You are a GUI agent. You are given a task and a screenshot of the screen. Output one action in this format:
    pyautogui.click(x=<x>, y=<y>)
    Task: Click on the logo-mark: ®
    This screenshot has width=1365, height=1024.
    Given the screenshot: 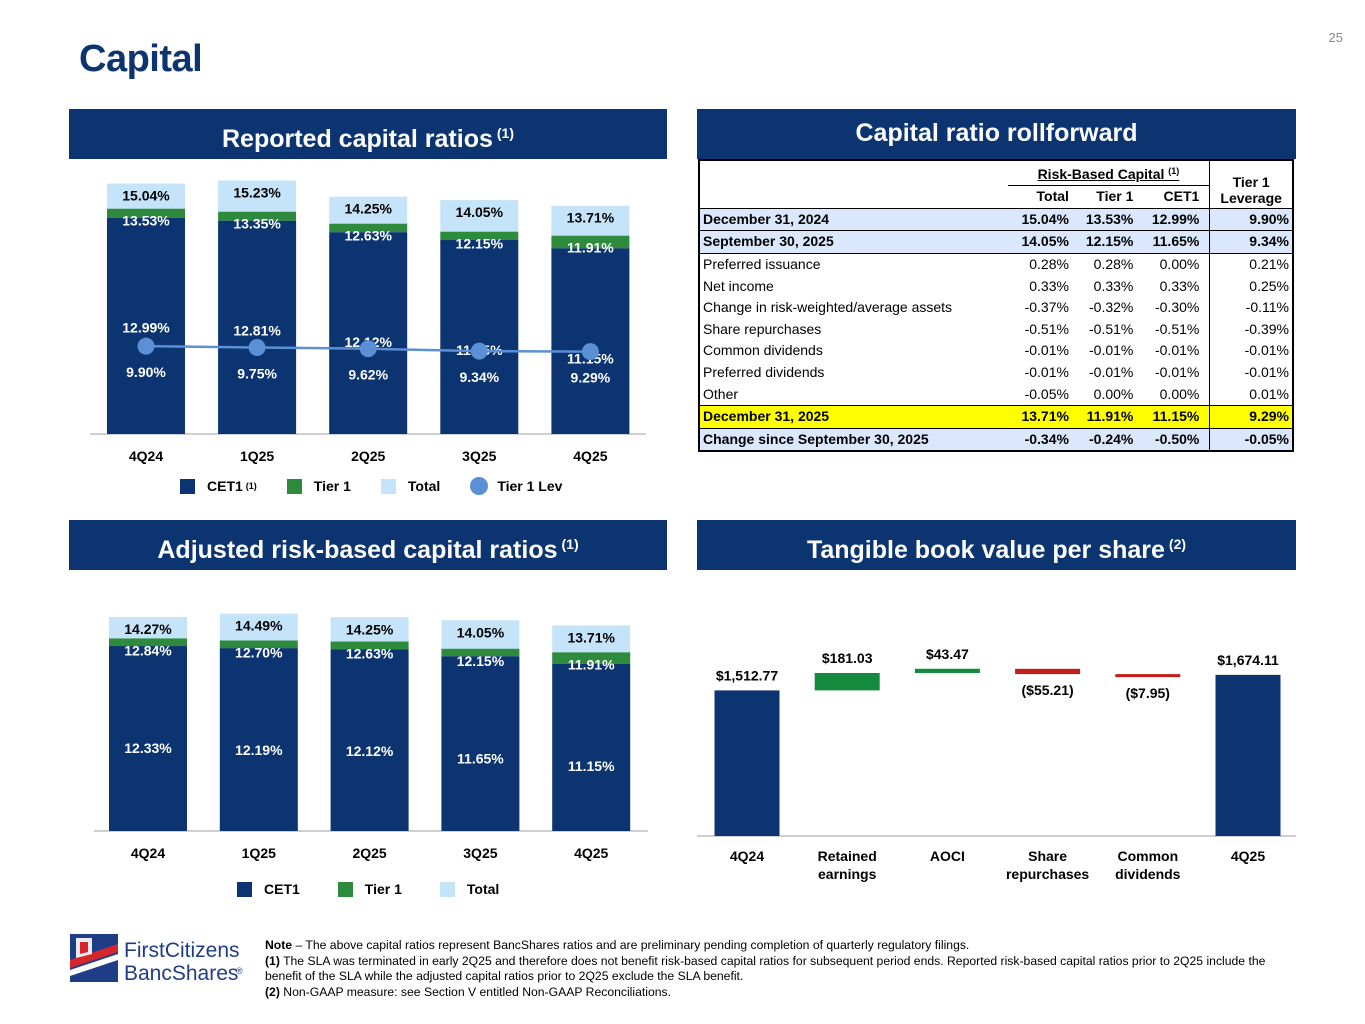 What is the action you would take?
    pyautogui.click(x=239, y=971)
    